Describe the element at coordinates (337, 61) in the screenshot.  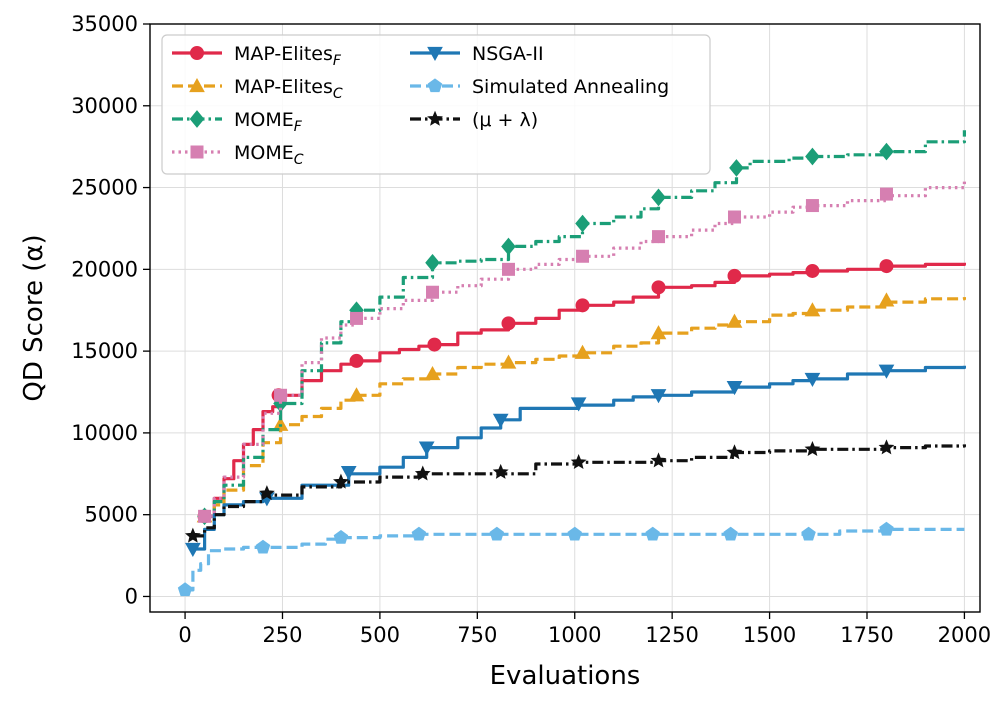
I see `legend-subscript: F` at that location.